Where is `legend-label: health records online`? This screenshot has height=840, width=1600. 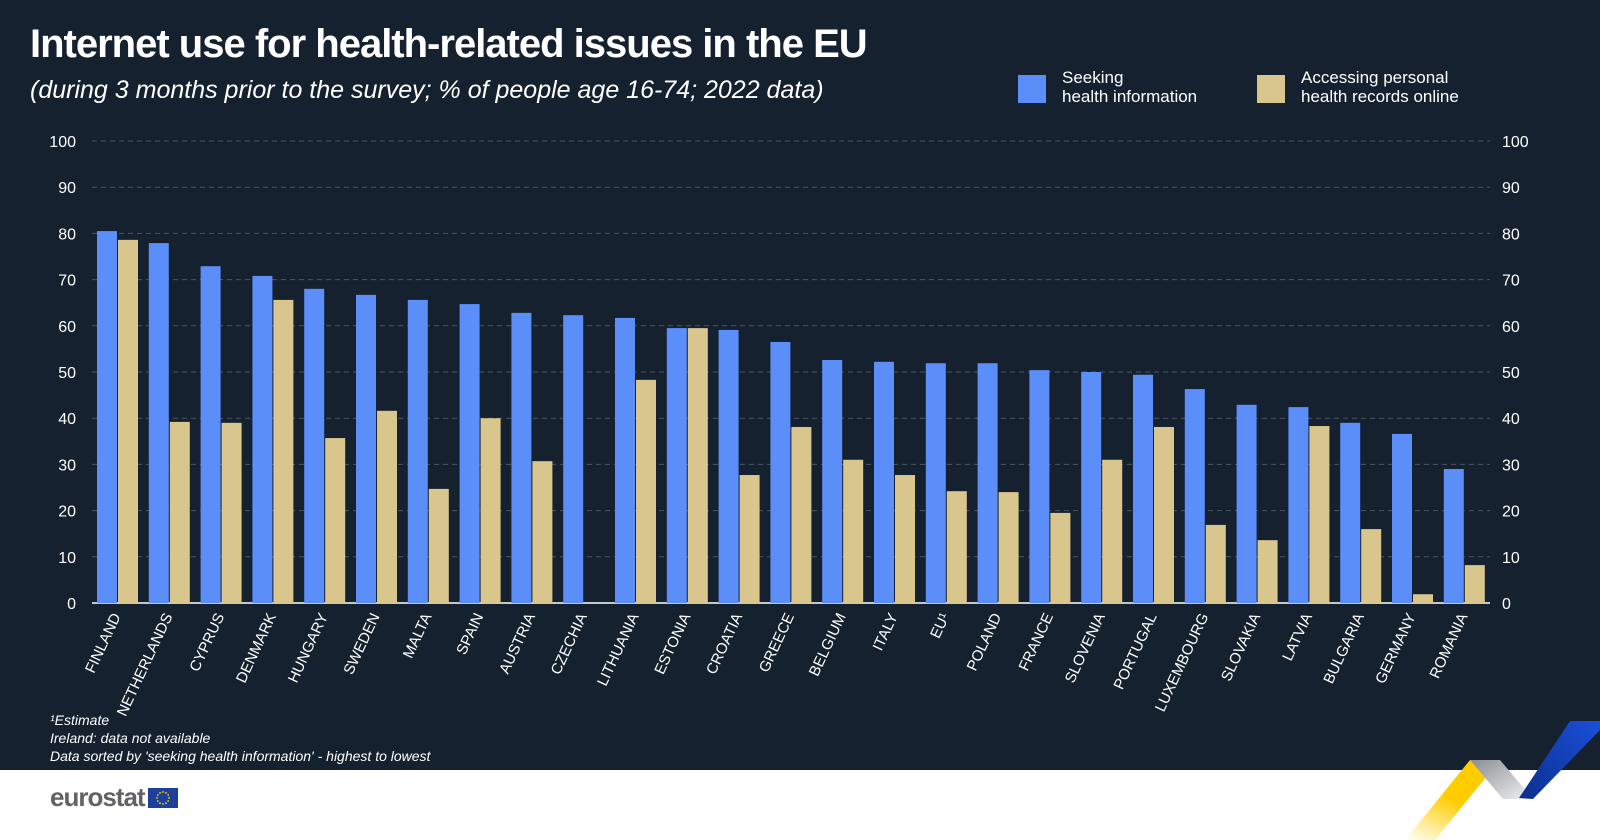
legend-label: health records online is located at coordinates (1380, 96).